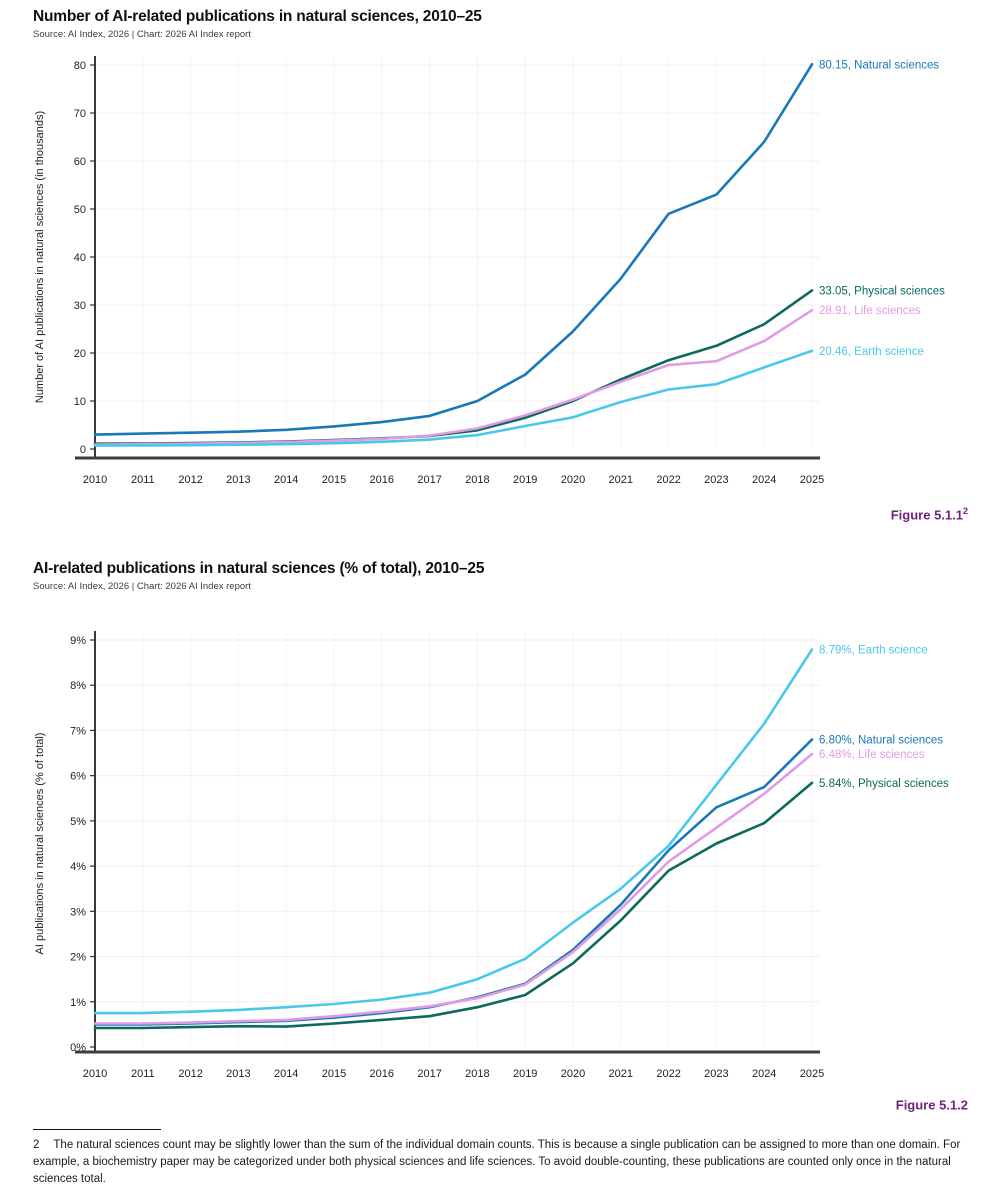 The height and width of the screenshot is (1201, 1000). Describe the element at coordinates (78, 822) in the screenshot. I see `svg-text: 5%` at that location.